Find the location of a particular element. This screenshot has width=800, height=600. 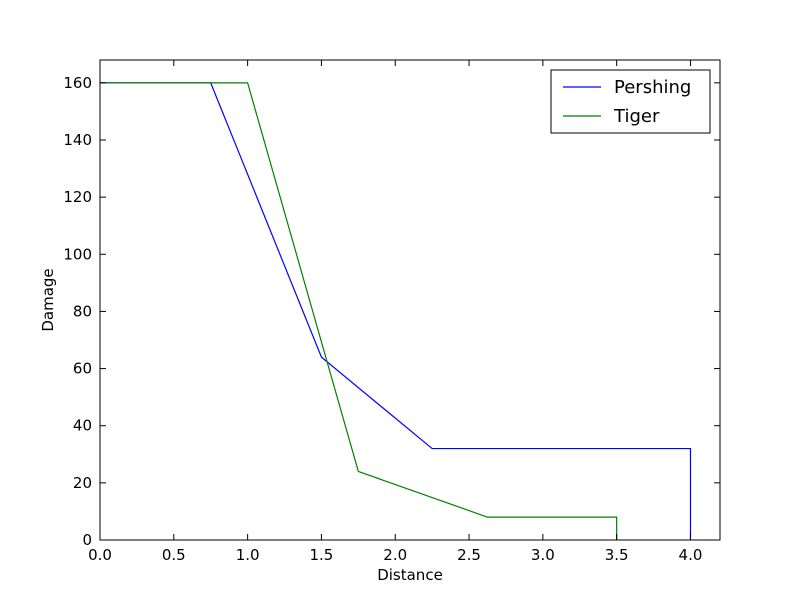

x-tick-label: 0.5 is located at coordinates (174, 555).